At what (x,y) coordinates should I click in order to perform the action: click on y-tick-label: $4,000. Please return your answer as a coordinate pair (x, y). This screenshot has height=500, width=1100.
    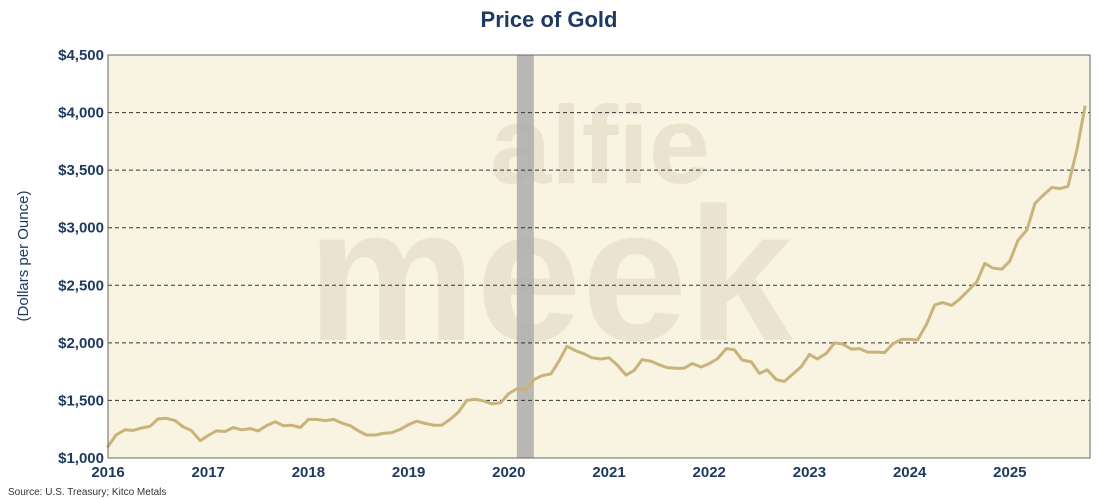
    Looking at the image, I should click on (81, 113).